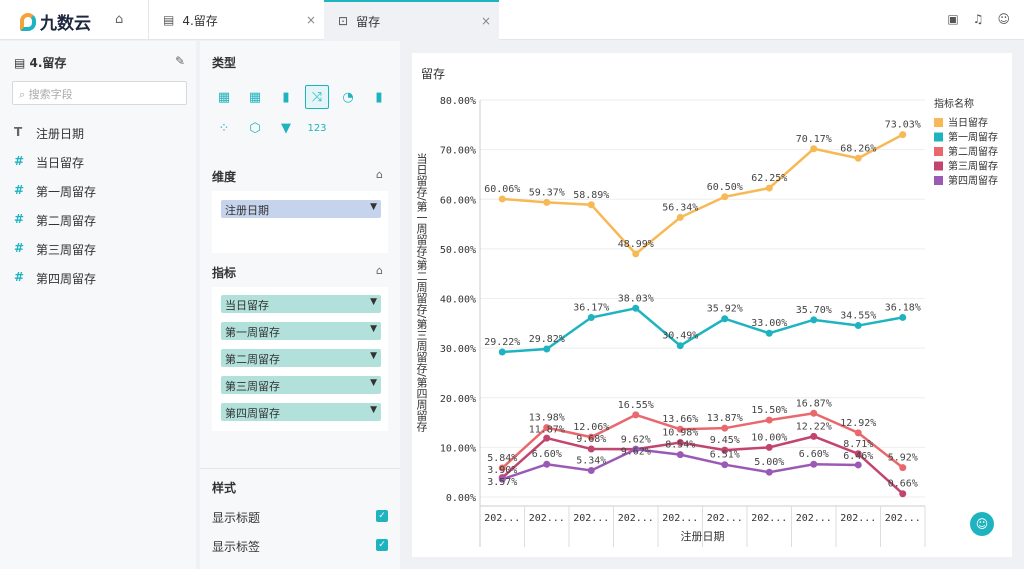 The width and height of the screenshot is (1024, 569). What do you see at coordinates (169, 20) in the screenshot?
I see `document-icon: ▤` at bounding box center [169, 20].